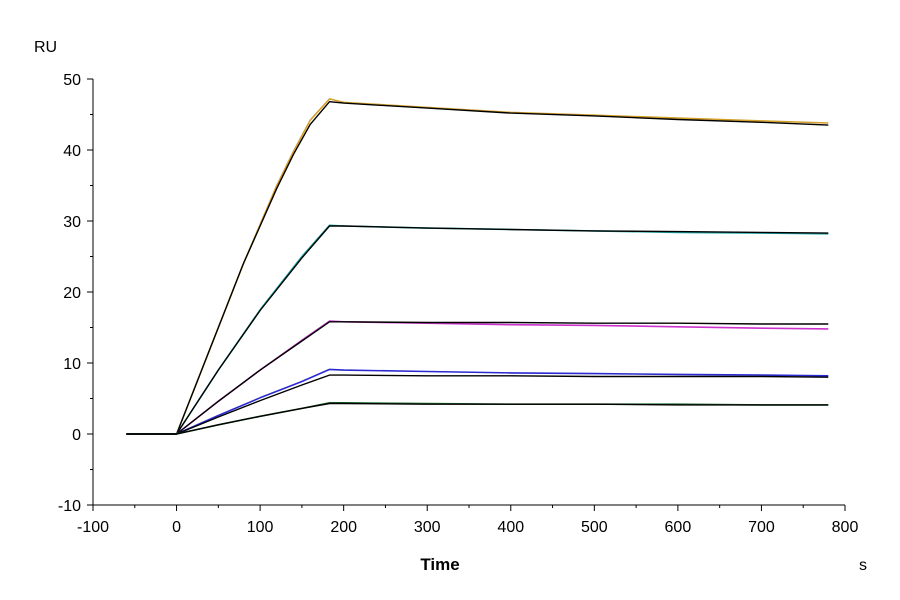 The height and width of the screenshot is (600, 900). Describe the element at coordinates (427, 527) in the screenshot. I see `x-tick-label: 300` at that location.